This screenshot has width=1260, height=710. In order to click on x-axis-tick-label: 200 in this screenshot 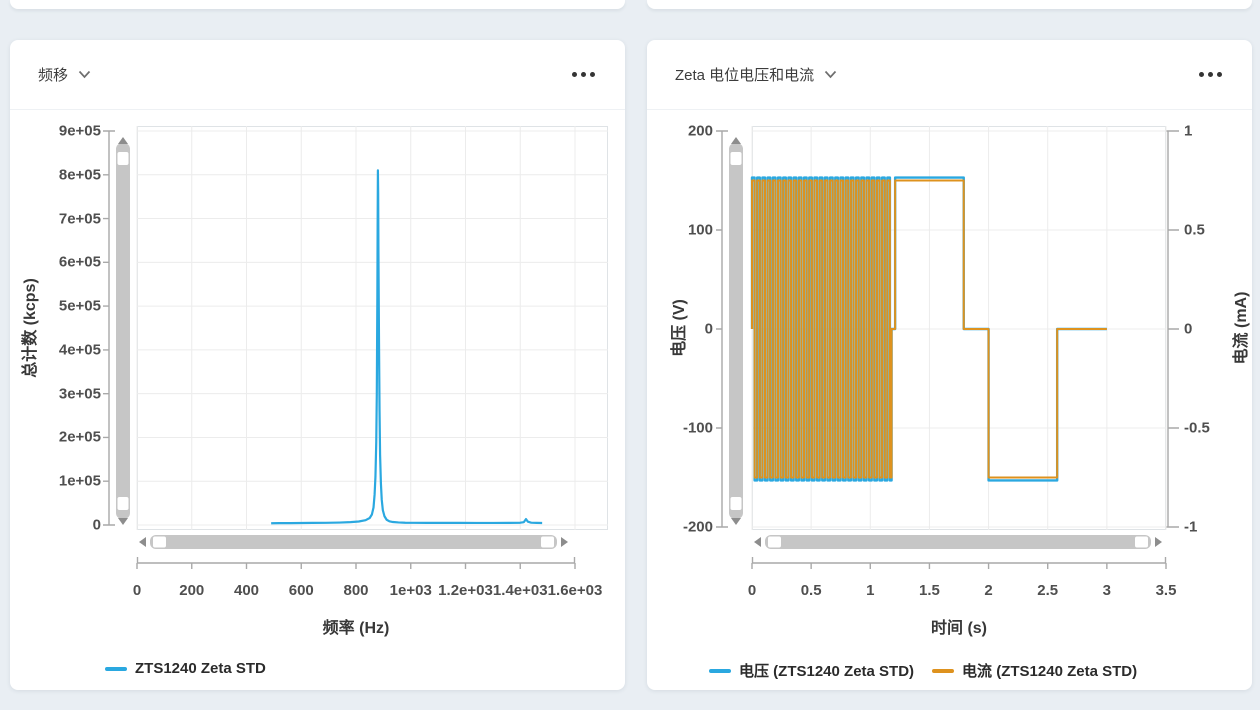, I will do `click(192, 590)`.